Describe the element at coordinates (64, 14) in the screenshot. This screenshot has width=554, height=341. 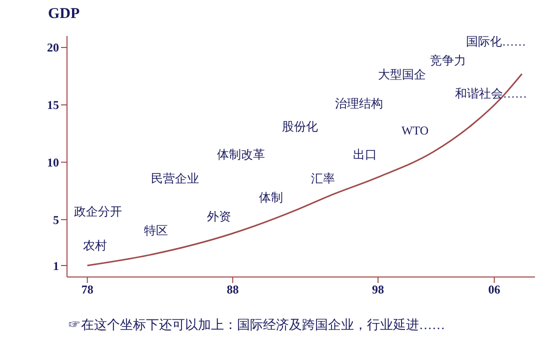
I see `y-axis-title: GDP` at that location.